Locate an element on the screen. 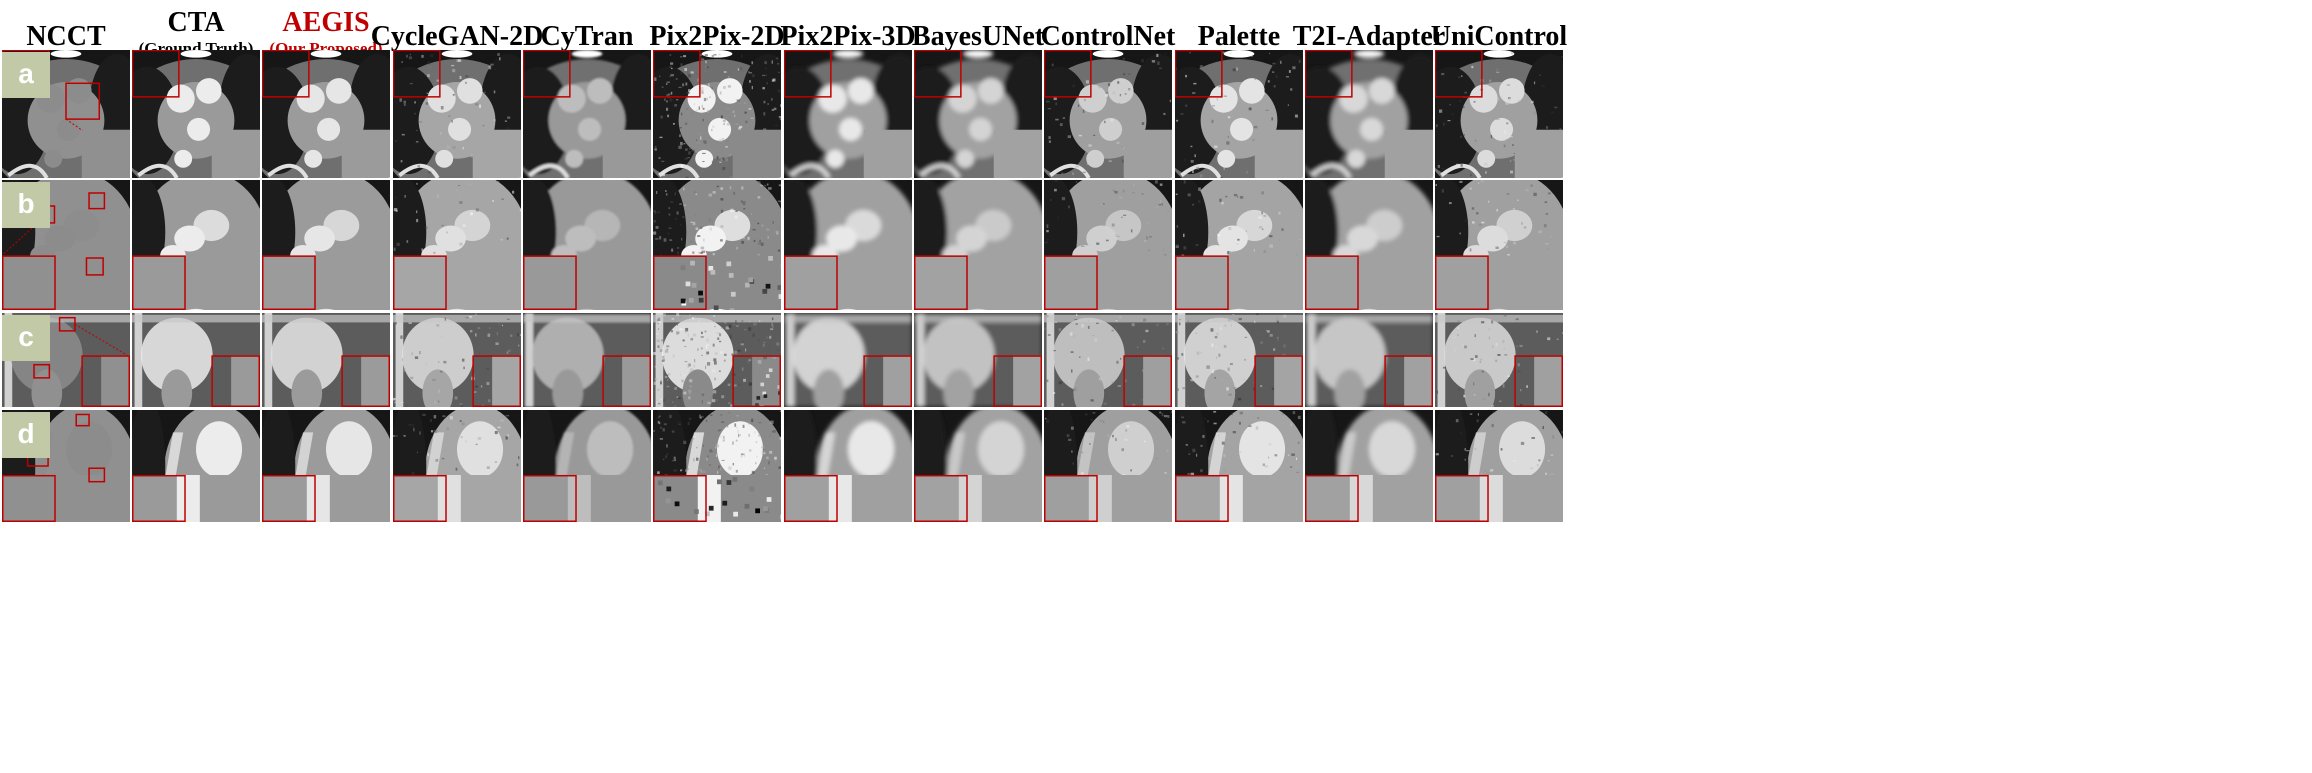 The width and height of the screenshot is (2312, 773). scan-tile-c-controlnet is located at coordinates (1108, 360).